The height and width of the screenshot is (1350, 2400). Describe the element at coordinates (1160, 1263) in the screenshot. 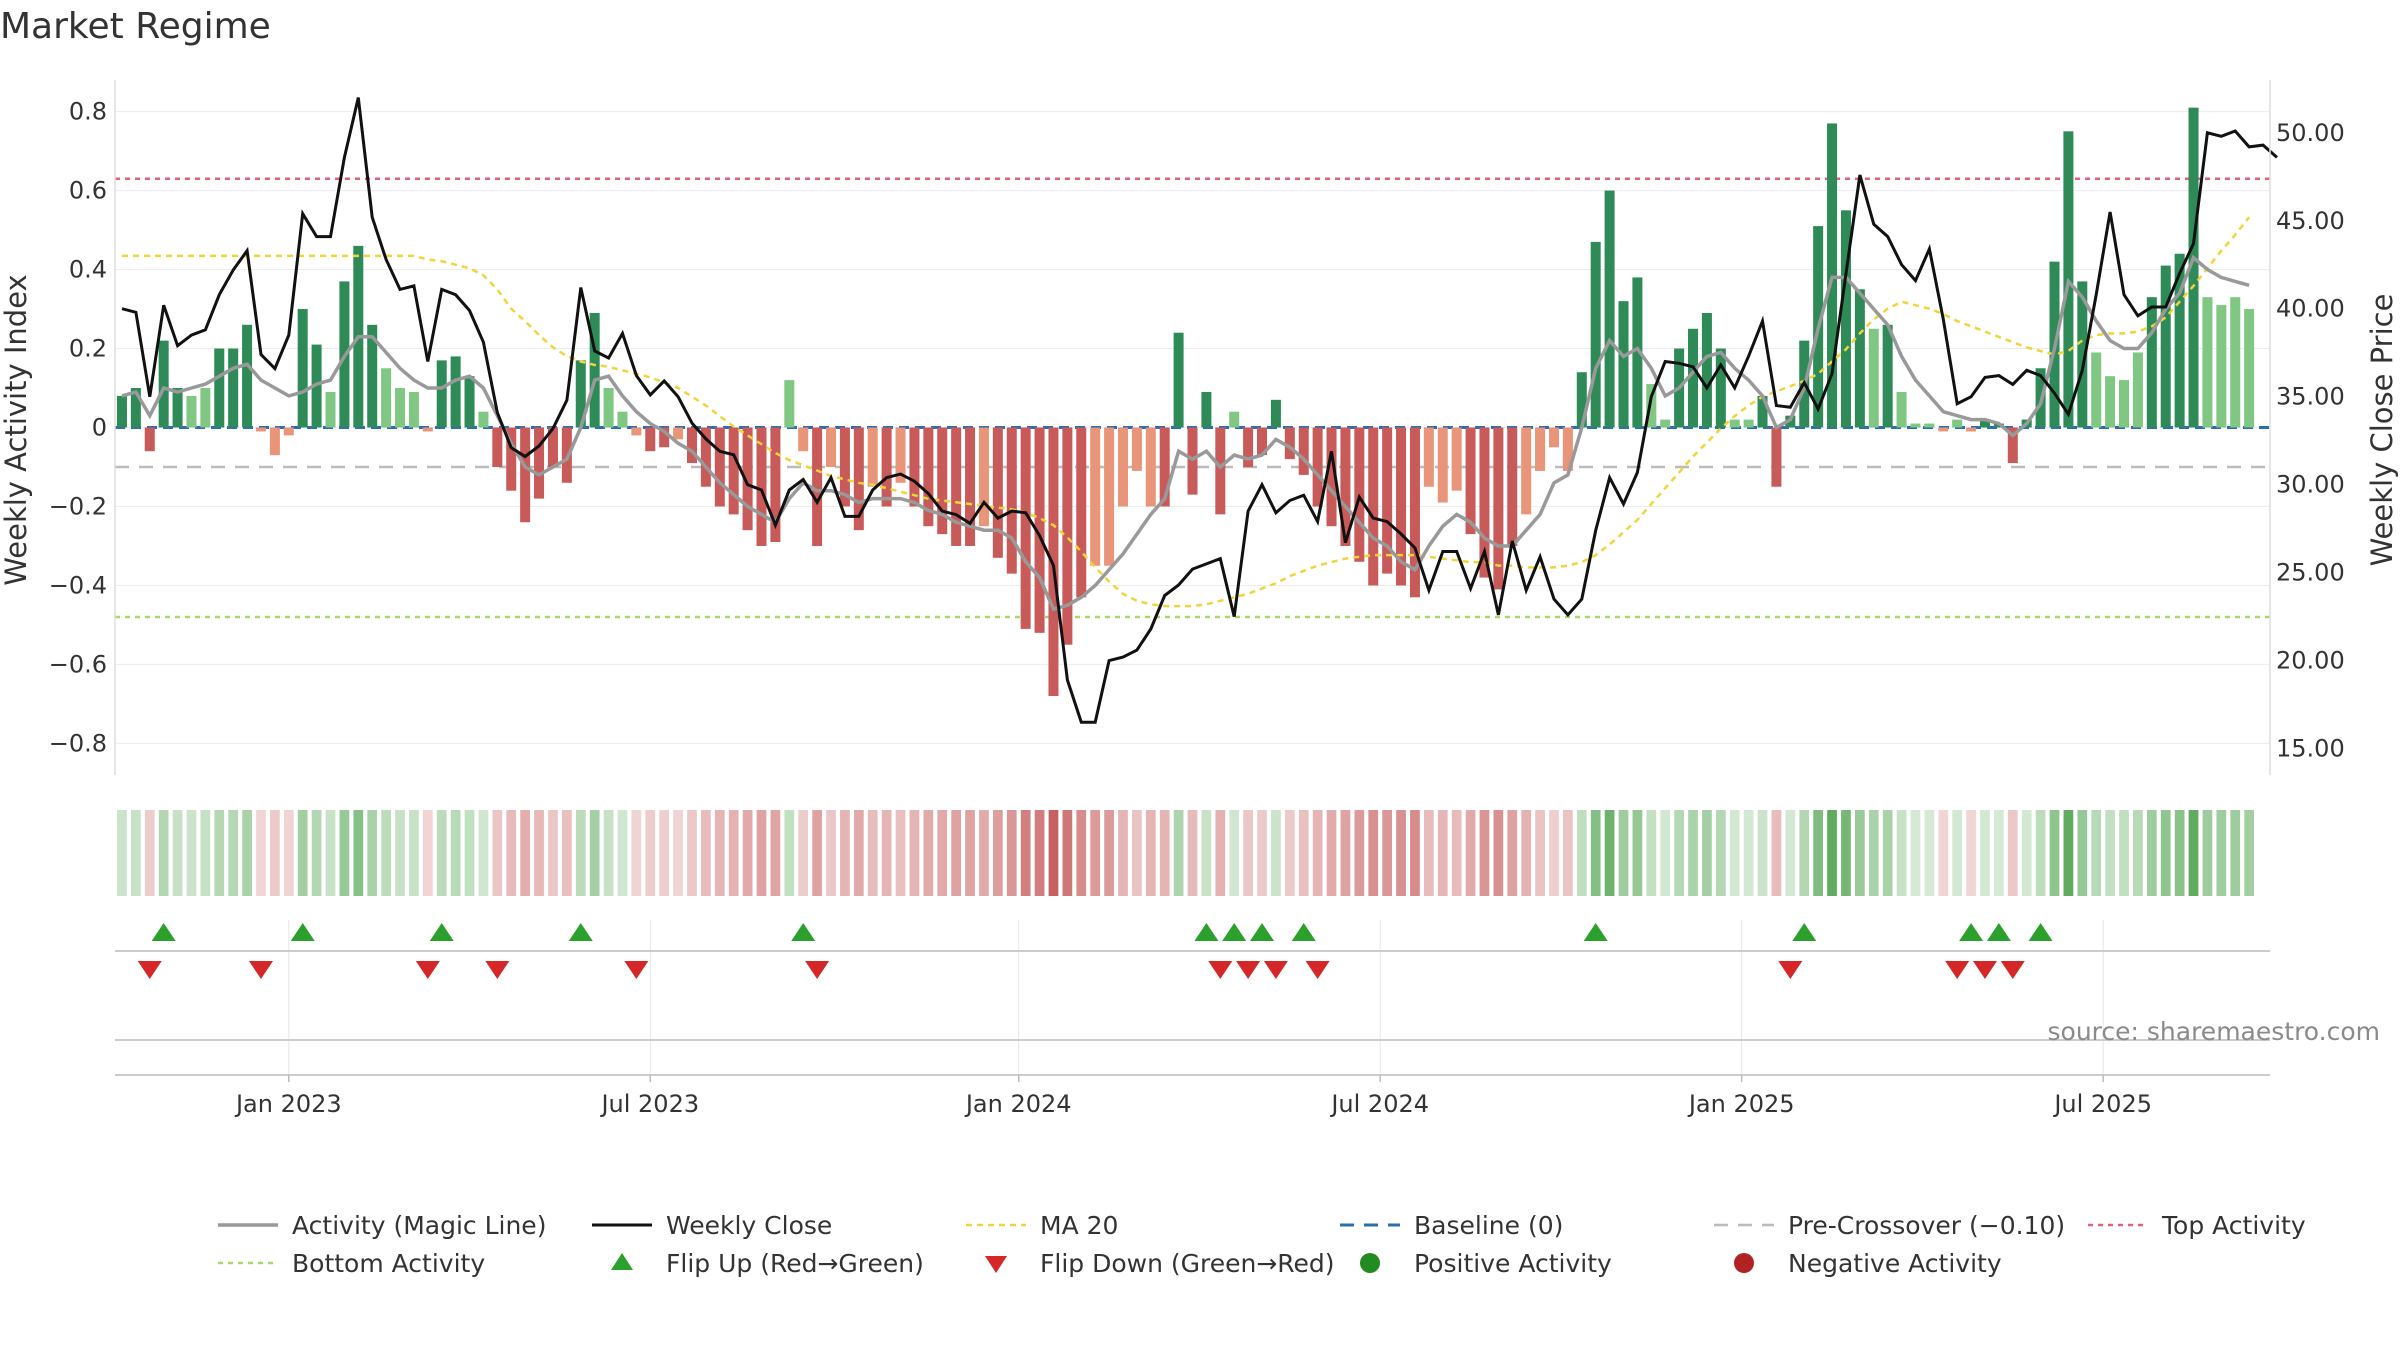

I see `legend-item-flipdown: Flip Down (Green→Red)` at that location.